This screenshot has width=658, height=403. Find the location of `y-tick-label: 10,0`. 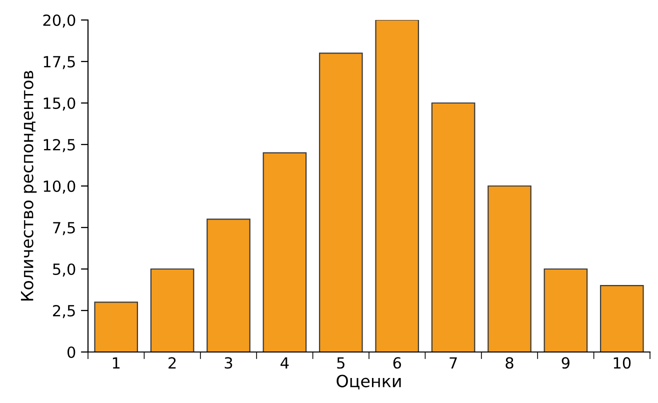

y-tick-label: 10,0 is located at coordinates (60, 187).